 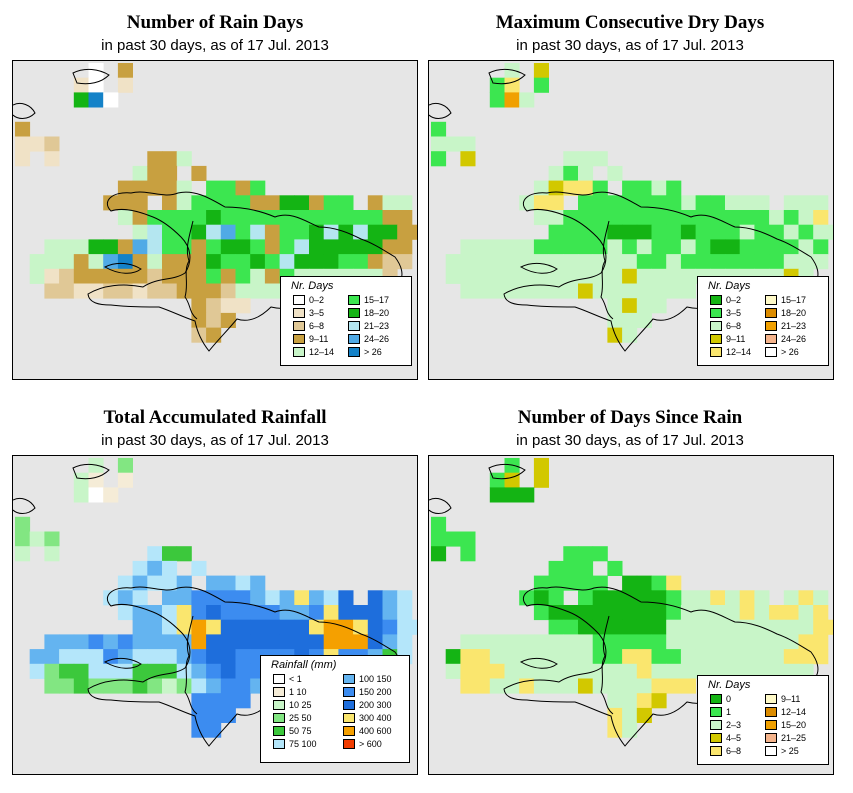 I want to click on legend-item: 25 50, so click(x=306, y=718).